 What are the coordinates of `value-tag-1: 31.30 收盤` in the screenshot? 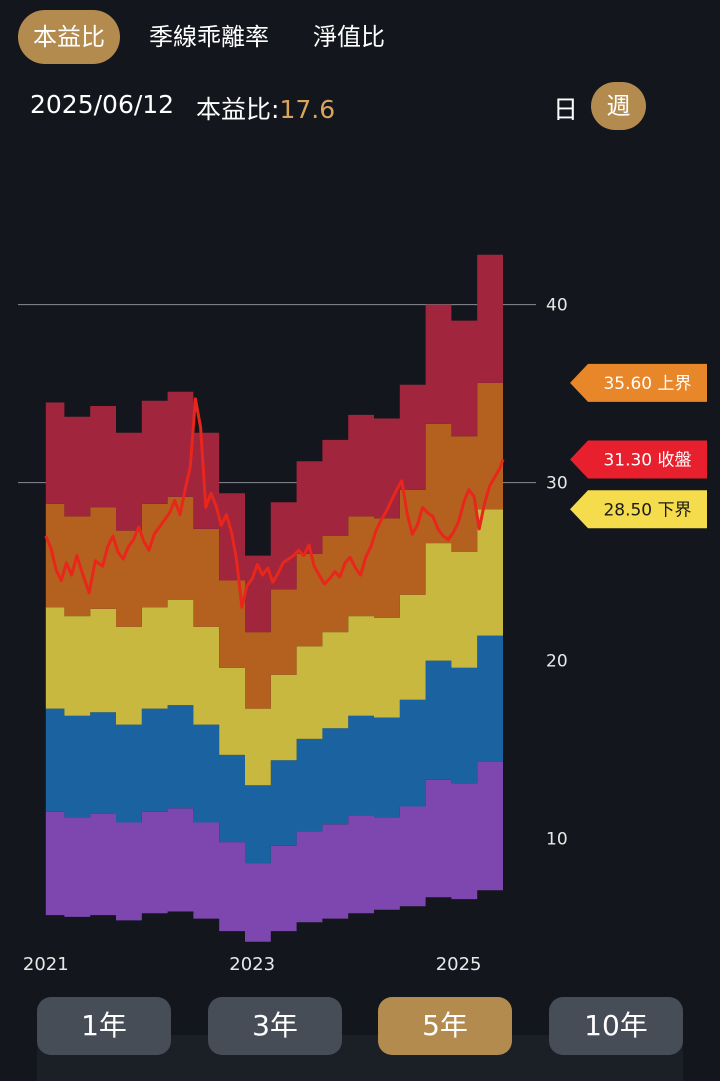 It's located at (638, 459).